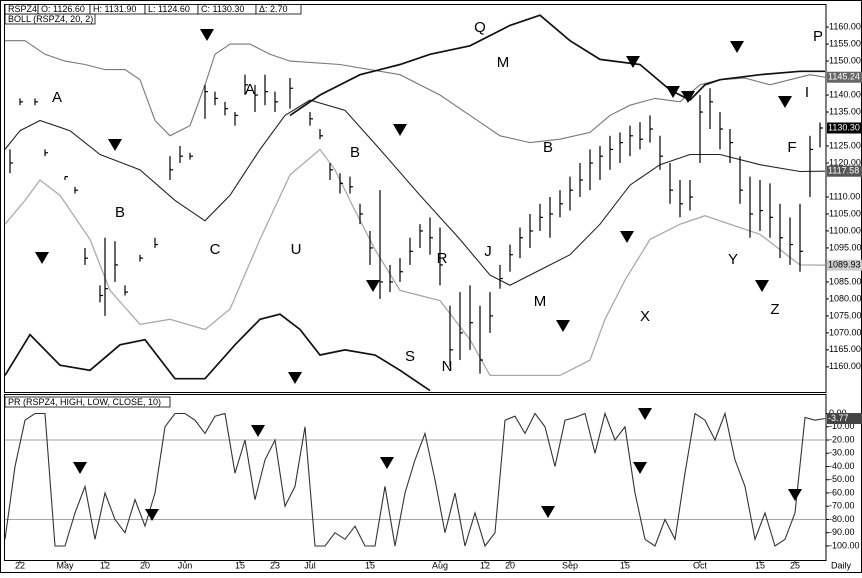 This screenshot has height=578, width=862. Describe the element at coordinates (844, 265) in the screenshot. I see `last-value-label: 1089.93` at that location.